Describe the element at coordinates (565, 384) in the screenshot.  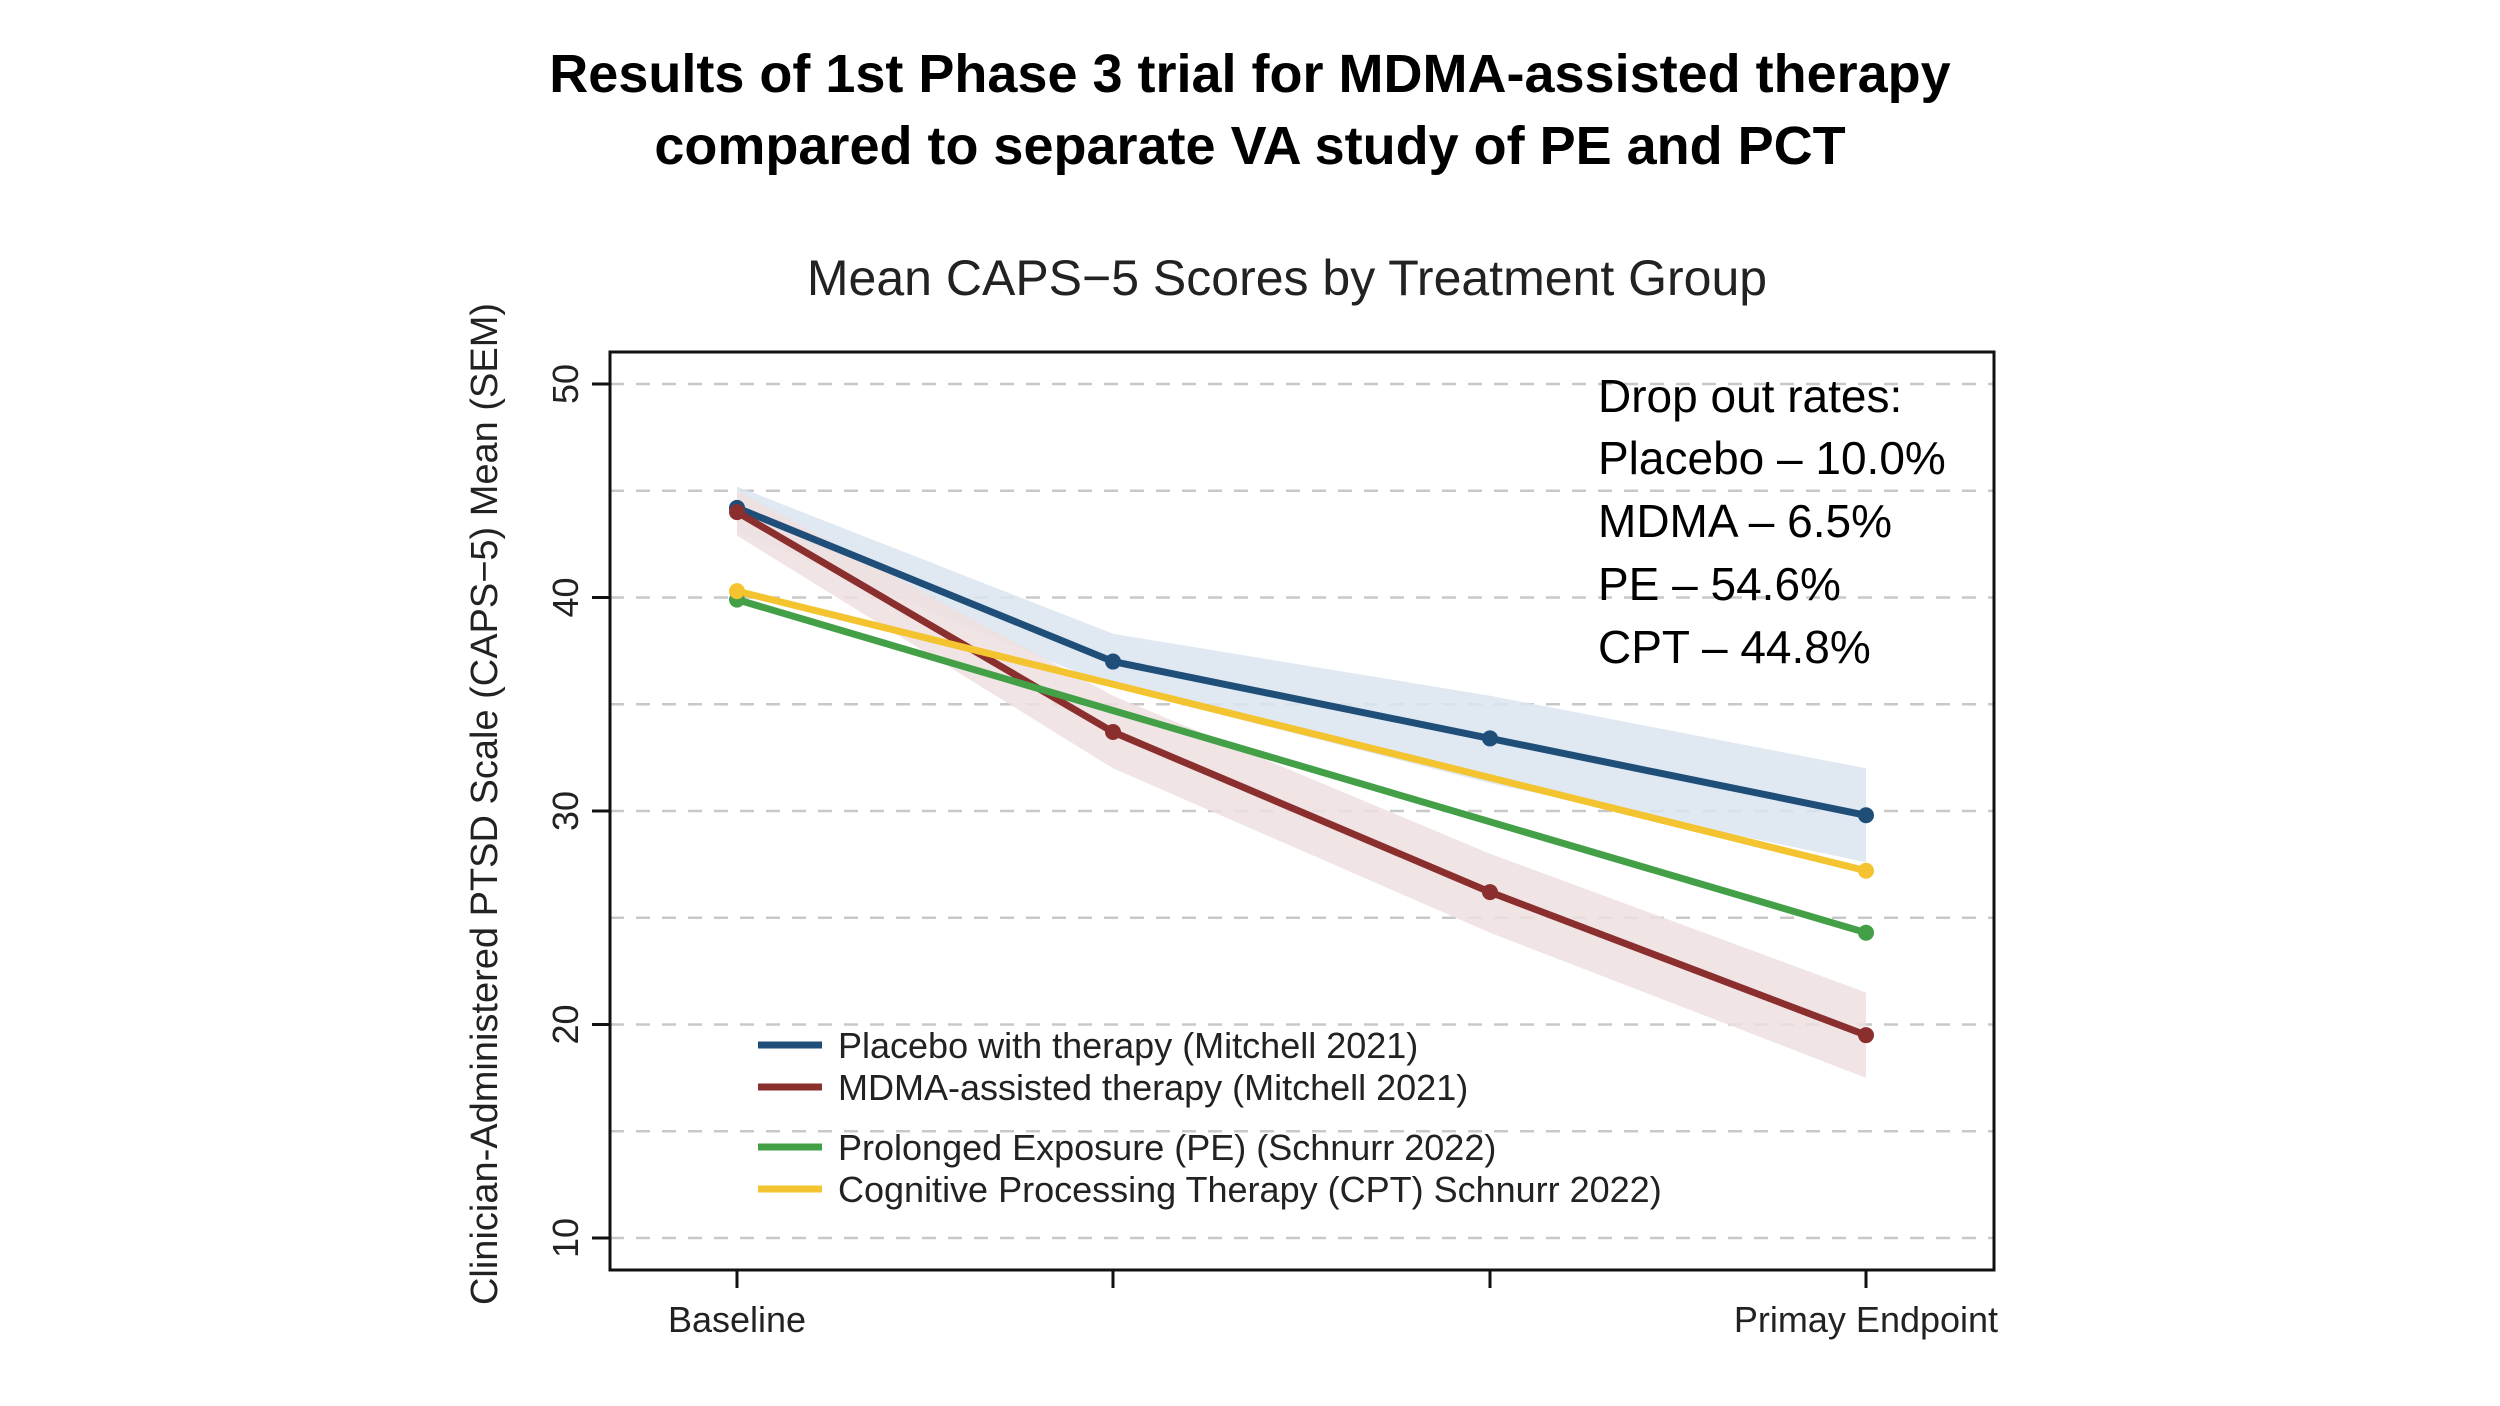
I see `y-tick-label: 50` at that location.